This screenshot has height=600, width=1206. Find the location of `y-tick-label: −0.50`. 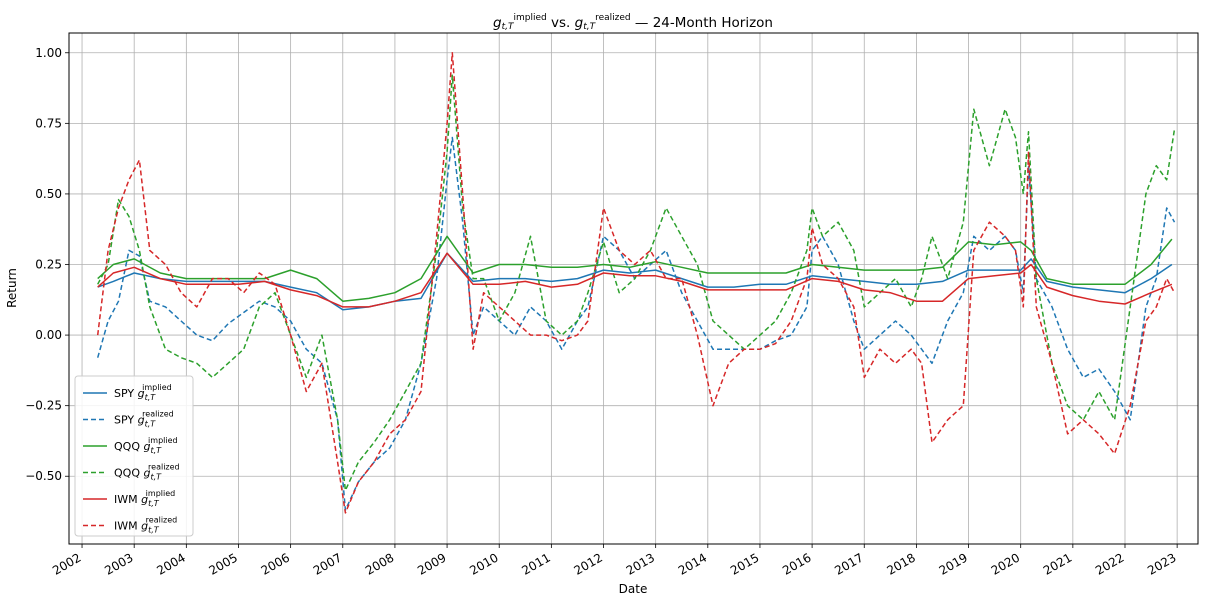

y-tick-label: −0.50 is located at coordinates (43, 476).